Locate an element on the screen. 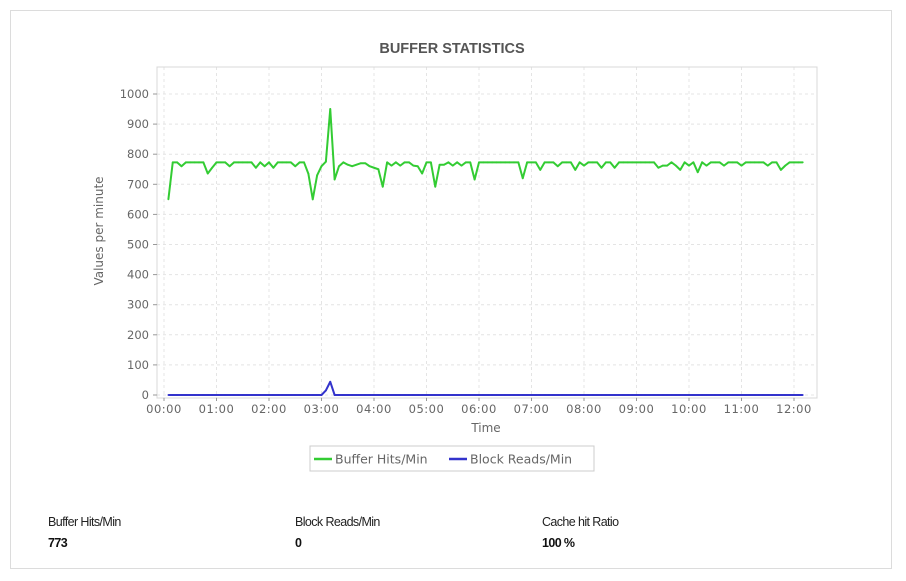 The image size is (906, 581). y-tick-label: 1000 is located at coordinates (134, 94).